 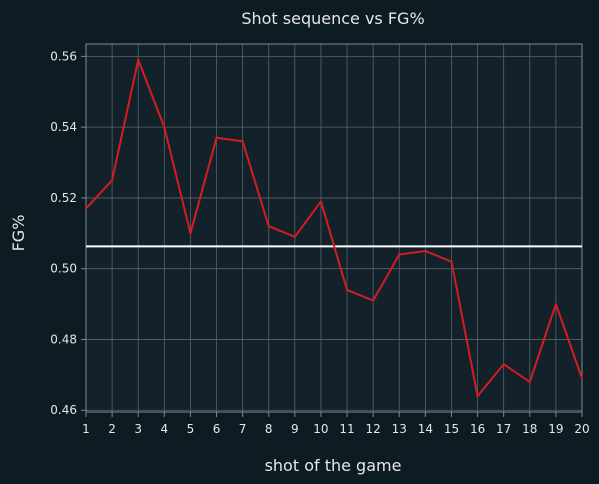 I want to click on x-tick-label: 2, so click(x=112, y=429).